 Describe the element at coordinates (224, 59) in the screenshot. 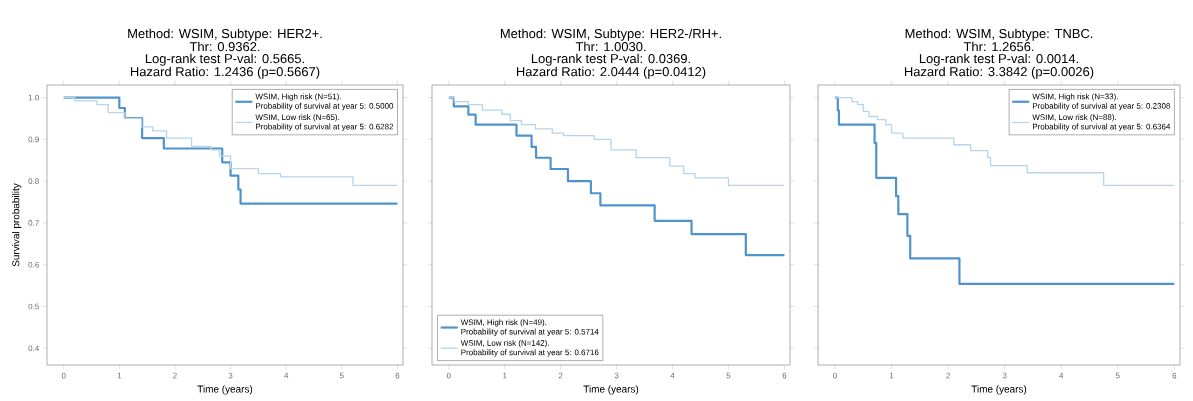

I see `text: Log-rank test P-val: 0.5665.` at that location.